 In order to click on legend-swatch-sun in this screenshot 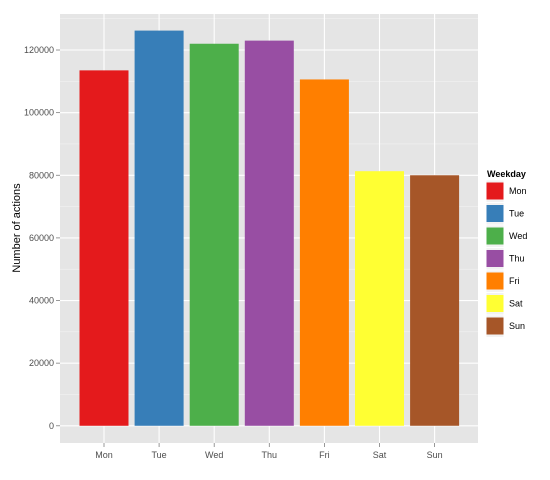, I will do `click(495, 326)`.